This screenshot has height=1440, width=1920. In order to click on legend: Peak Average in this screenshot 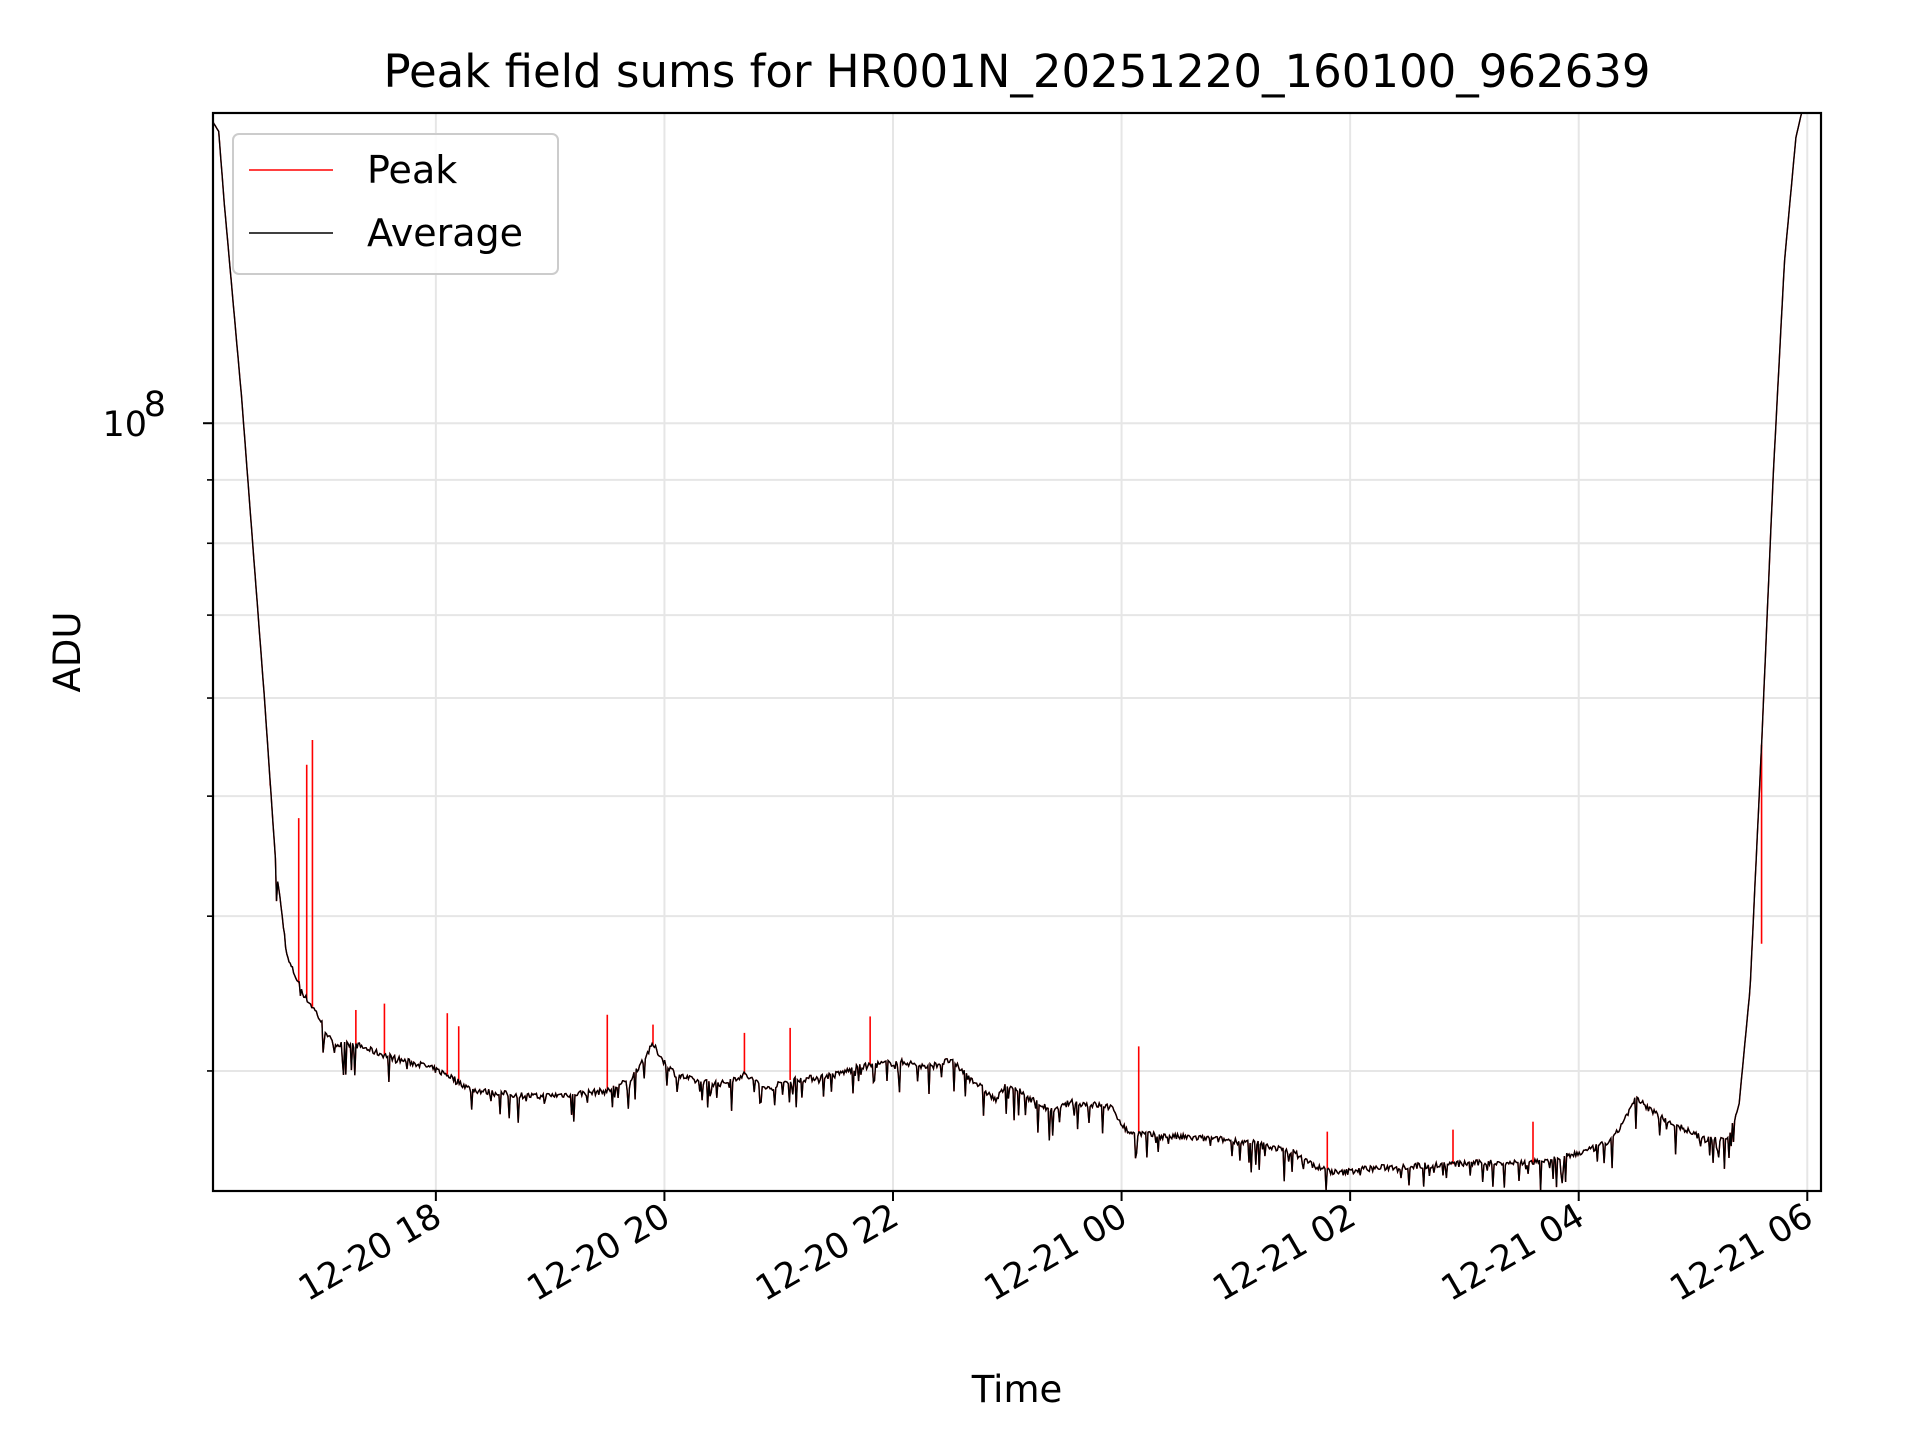, I will do `click(395, 204)`.